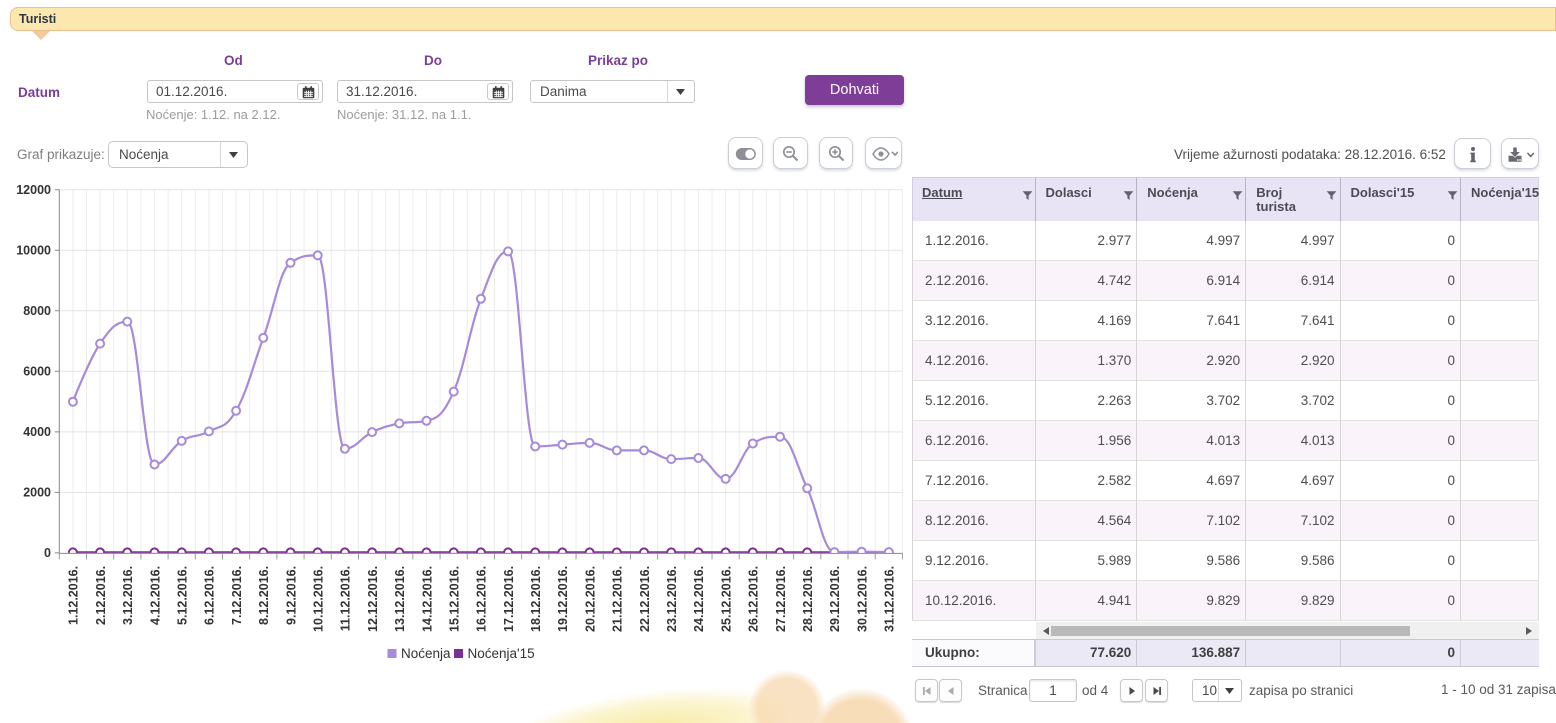 The width and height of the screenshot is (1556, 723). I want to click on svg-text: 11.12.2016., so click(346, 598).